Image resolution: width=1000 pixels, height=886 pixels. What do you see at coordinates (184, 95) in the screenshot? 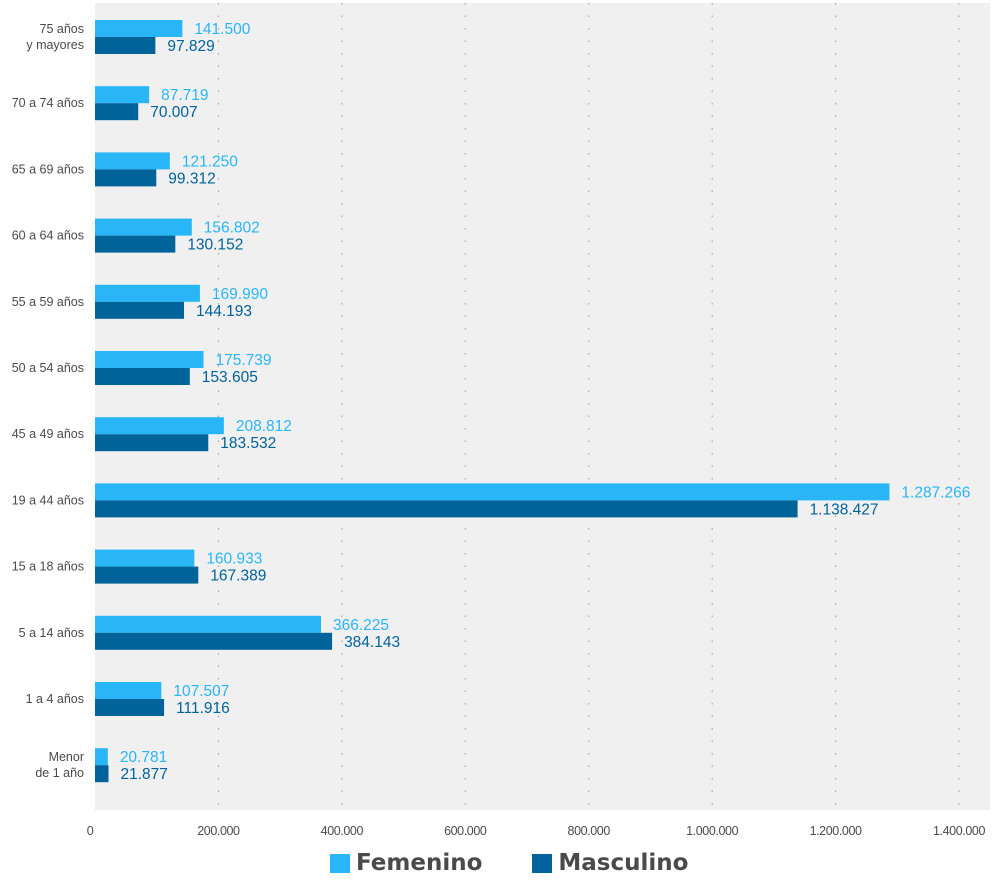
I see `value-label-femenino: 87.719` at bounding box center [184, 95].